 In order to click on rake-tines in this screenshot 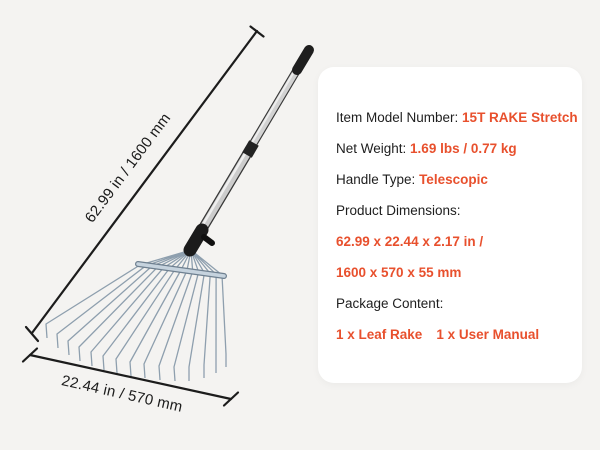, I will do `click(136, 315)`.